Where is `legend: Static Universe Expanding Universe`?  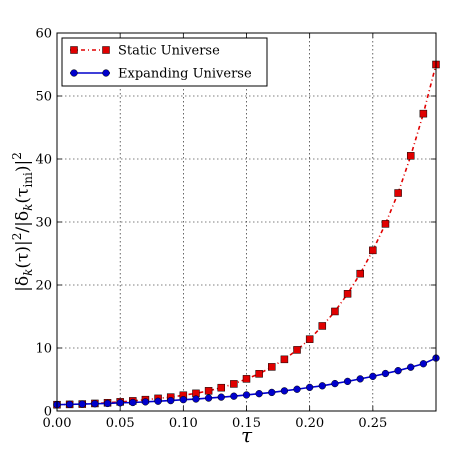 legend: Static Universe Expanding Universe is located at coordinates (164, 62).